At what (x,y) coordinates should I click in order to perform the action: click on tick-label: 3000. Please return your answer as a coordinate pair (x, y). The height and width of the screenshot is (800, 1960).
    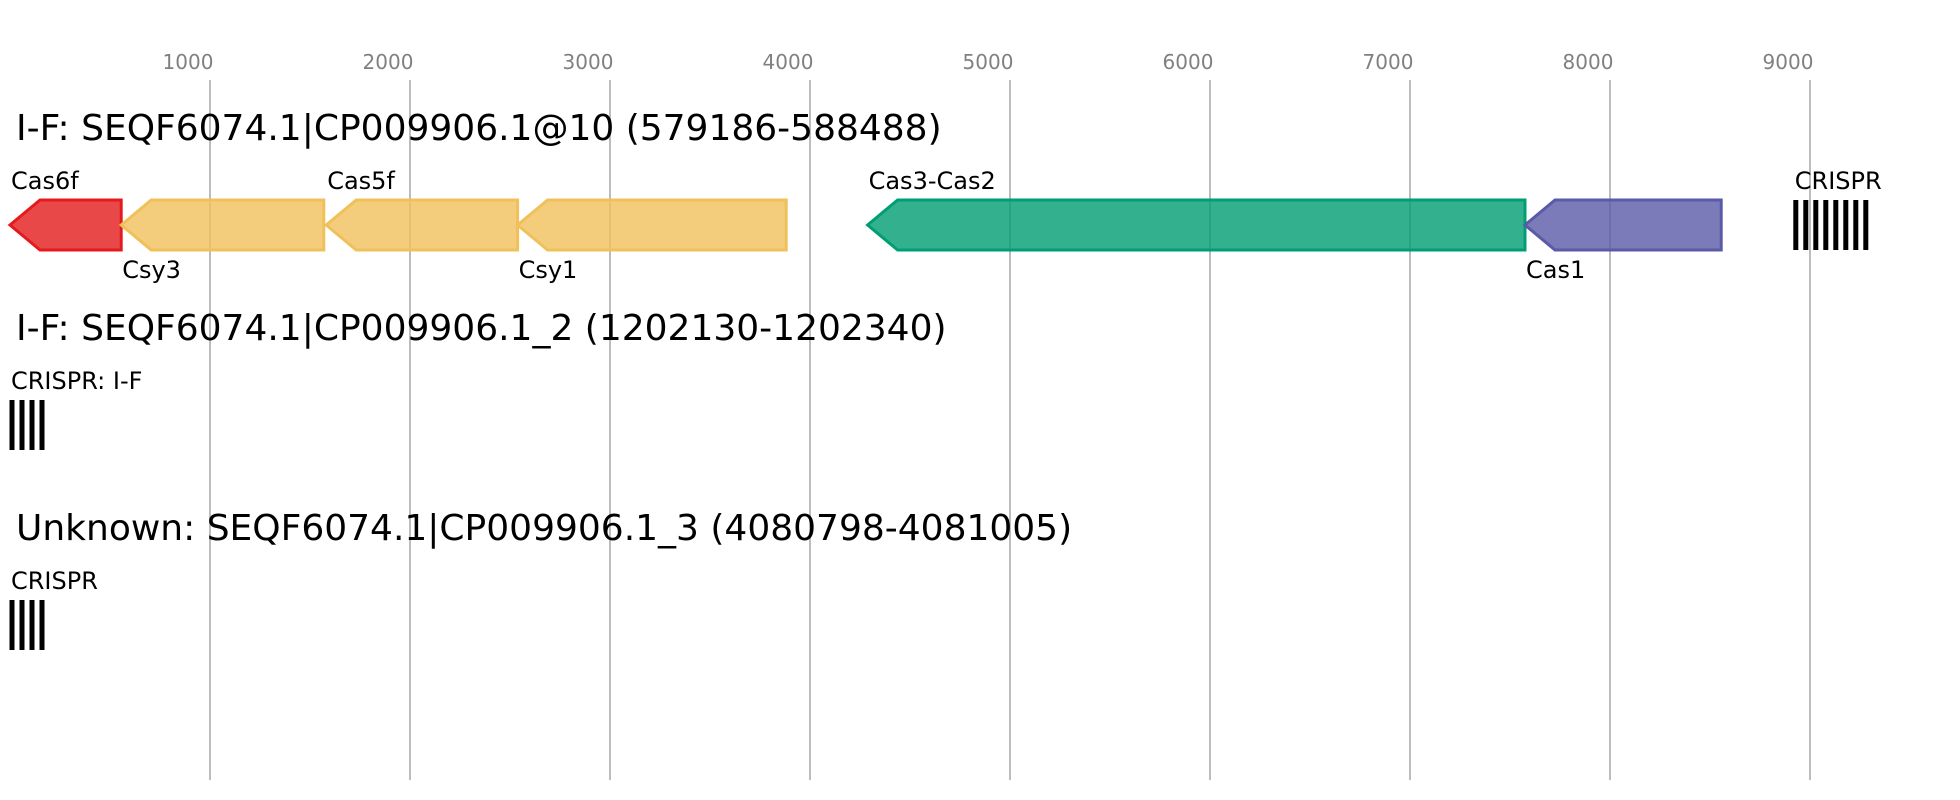
    Looking at the image, I should click on (588, 62).